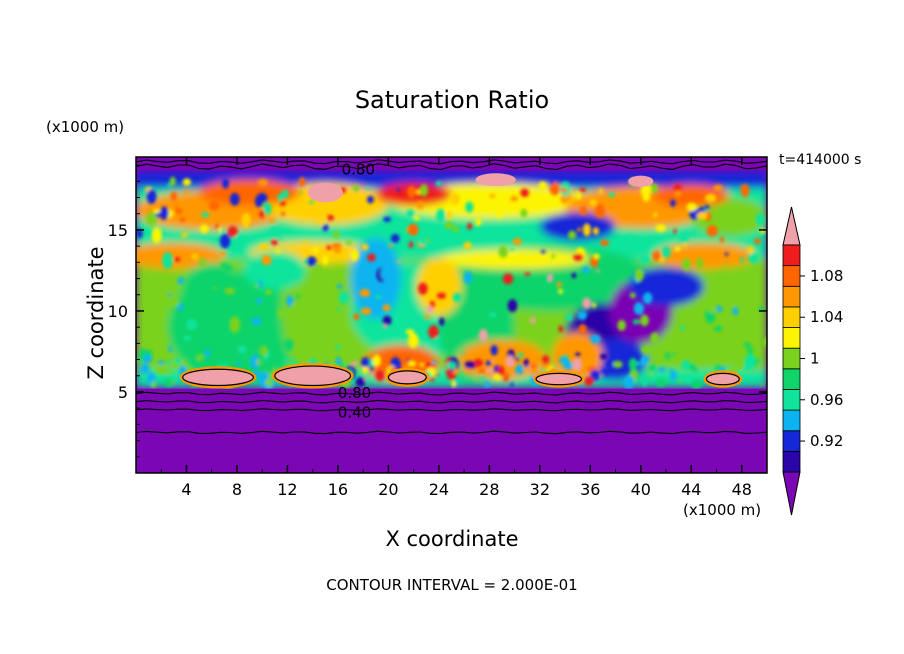 The height and width of the screenshot is (654, 904). What do you see at coordinates (826, 317) in the screenshot?
I see `colorbar-label: 1.04` at bounding box center [826, 317].